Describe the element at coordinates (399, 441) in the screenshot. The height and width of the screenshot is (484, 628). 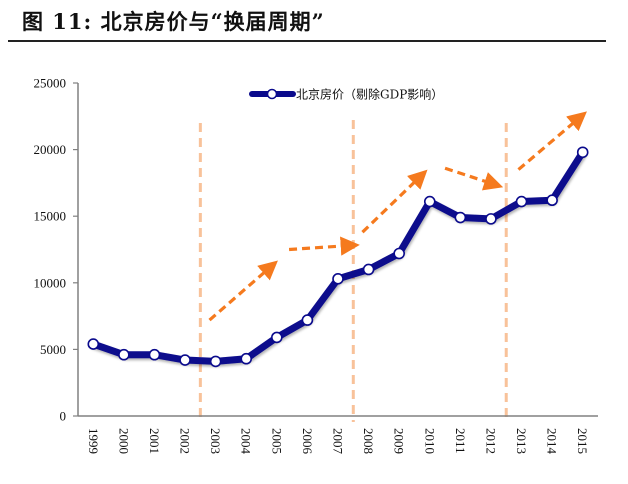
I see `x-tick-label: 2009` at that location.